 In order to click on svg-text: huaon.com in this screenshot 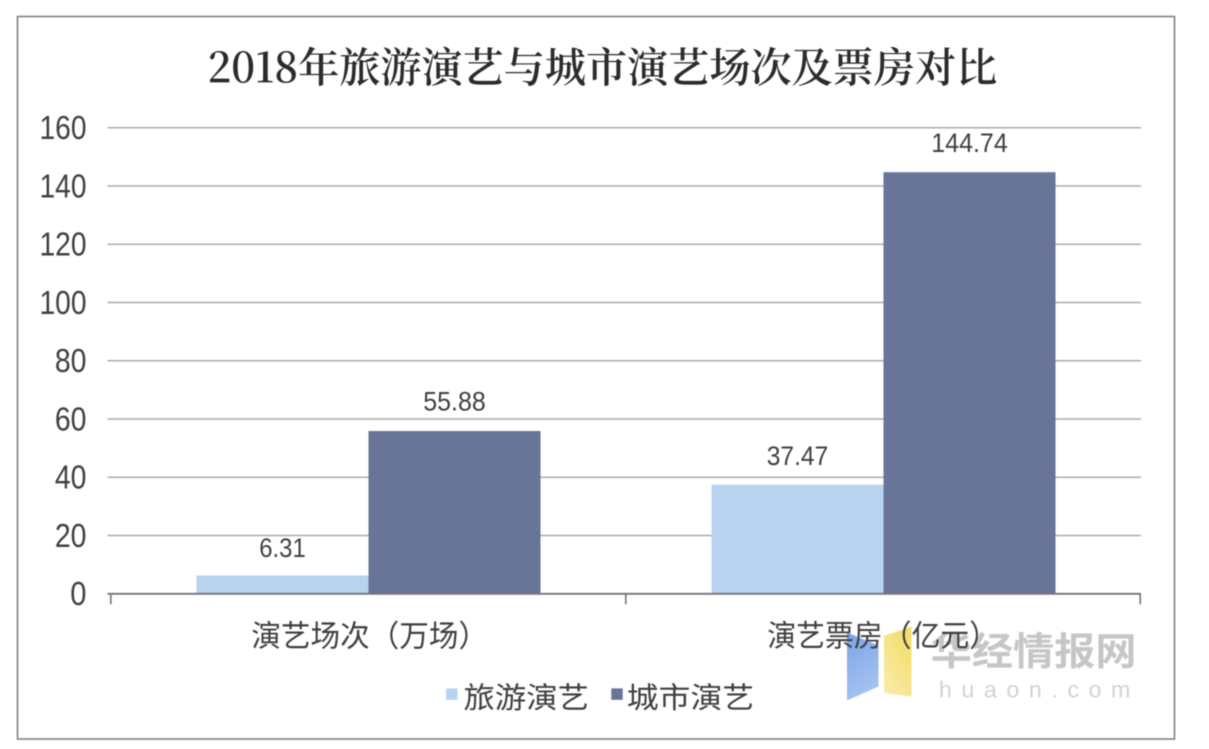, I will do `click(1035, 689)`.